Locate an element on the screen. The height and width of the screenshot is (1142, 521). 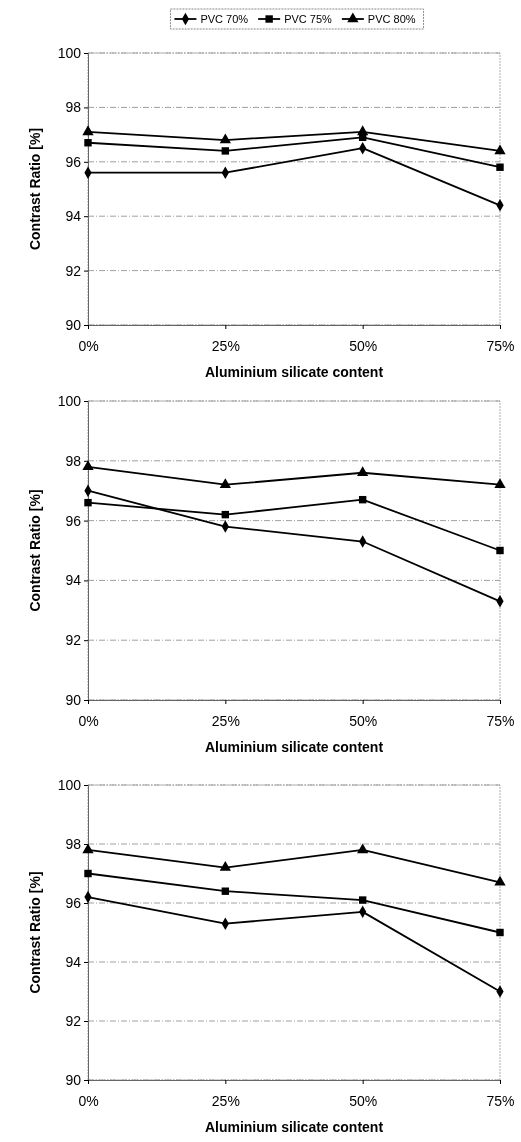
legend-label: PVC 70% is located at coordinates (224, 19).